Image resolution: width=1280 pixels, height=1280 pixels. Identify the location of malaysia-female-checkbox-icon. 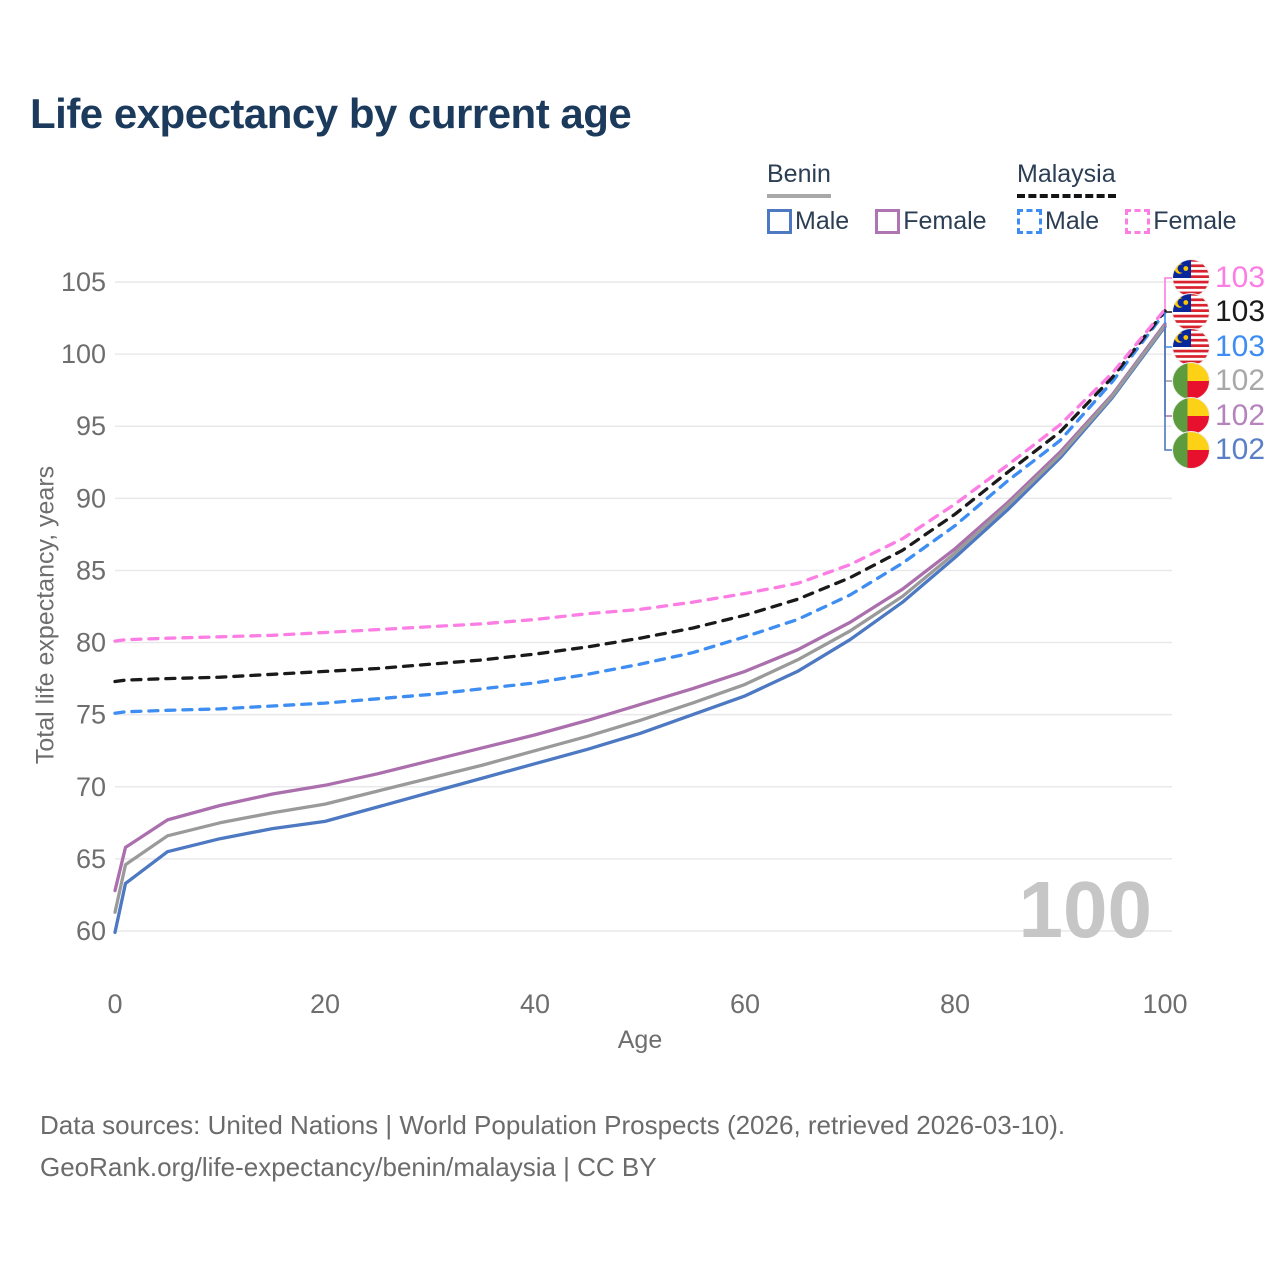
(1138, 221).